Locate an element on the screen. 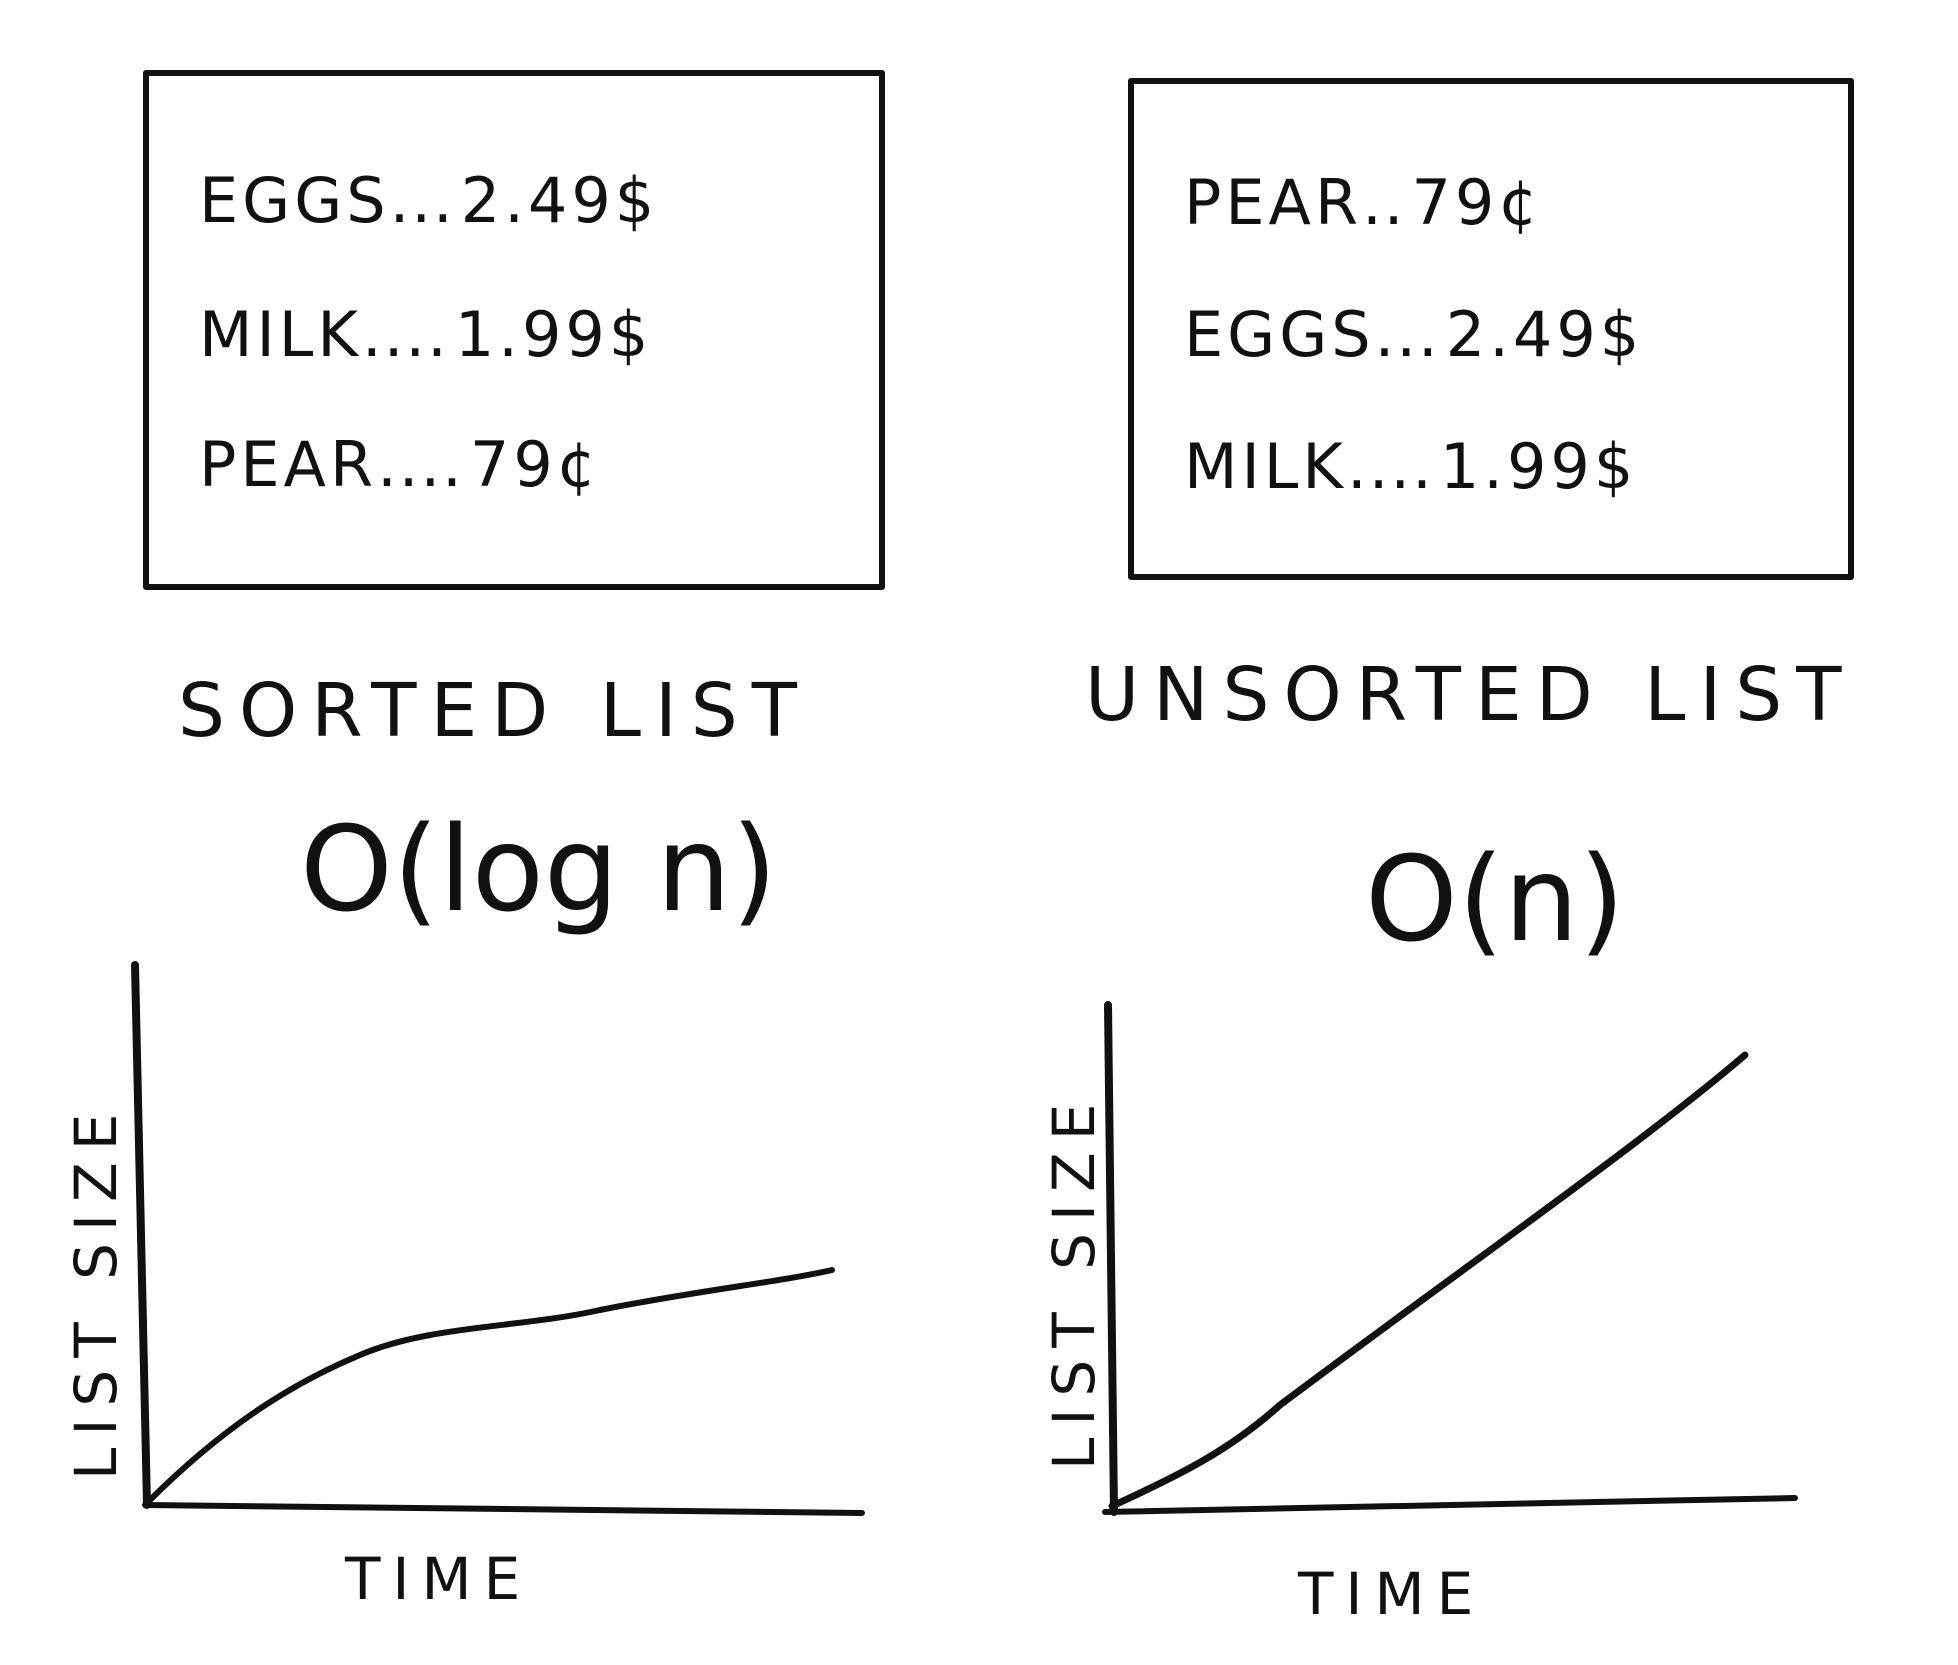 This screenshot has width=1958, height=1665. item-dots: .. is located at coordinates (1384, 202).